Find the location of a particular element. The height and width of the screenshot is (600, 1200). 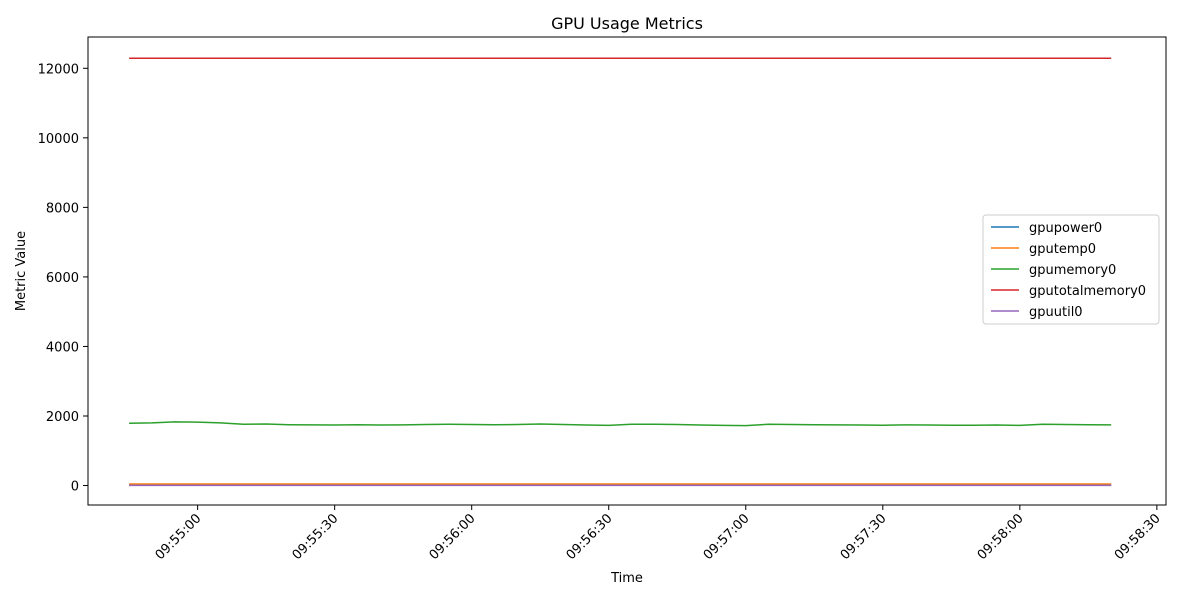

y-tick-label: 4000 is located at coordinates (62, 347).